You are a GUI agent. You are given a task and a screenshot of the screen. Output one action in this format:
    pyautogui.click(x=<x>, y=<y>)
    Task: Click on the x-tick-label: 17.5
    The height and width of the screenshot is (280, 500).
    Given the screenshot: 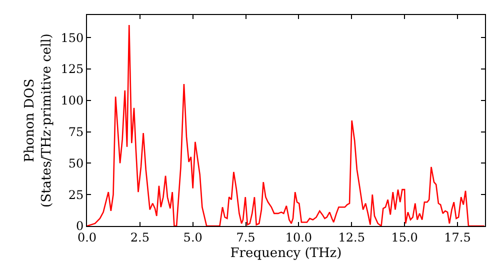 What is the action you would take?
    pyautogui.click(x=457, y=237)
    